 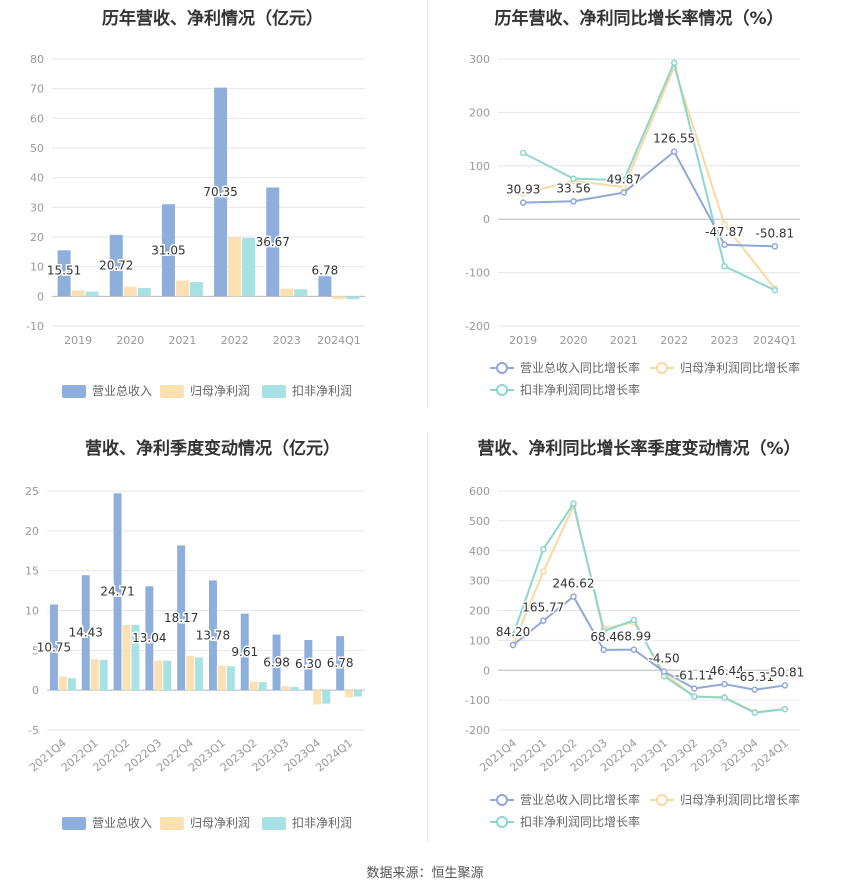 I want to click on data-label: 126.55, so click(x=674, y=139).